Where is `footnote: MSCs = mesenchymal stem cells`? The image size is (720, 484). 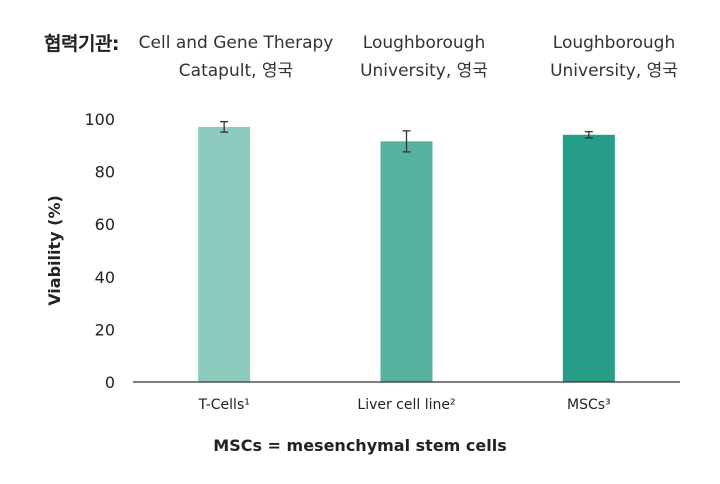 footnote: MSCs = mesenchymal stem cells is located at coordinates (360, 445).